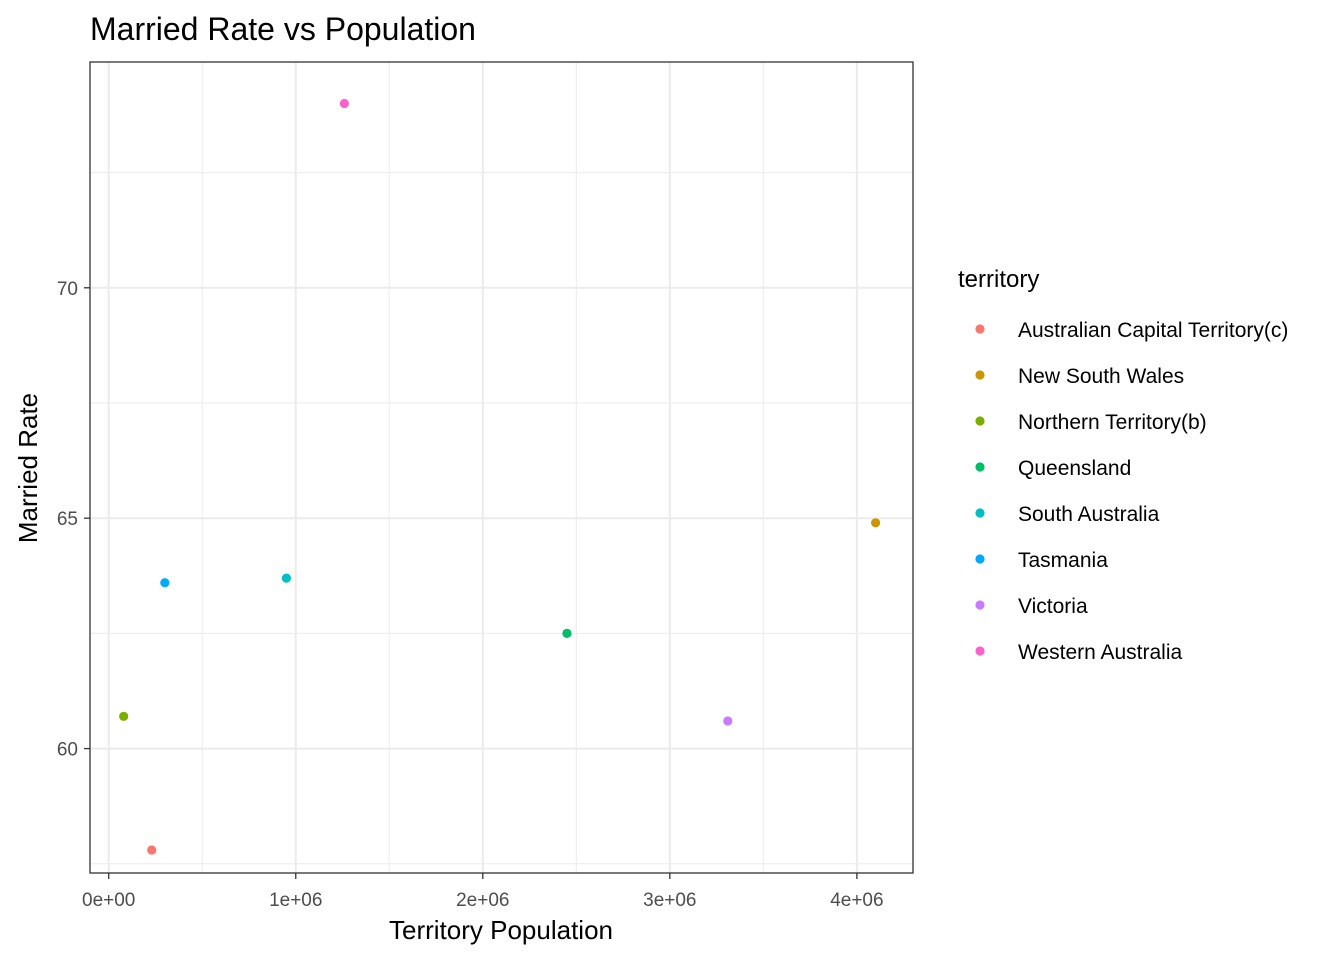  Describe the element at coordinates (501, 930) in the screenshot. I see `x-axis-title: Territory Population` at that location.